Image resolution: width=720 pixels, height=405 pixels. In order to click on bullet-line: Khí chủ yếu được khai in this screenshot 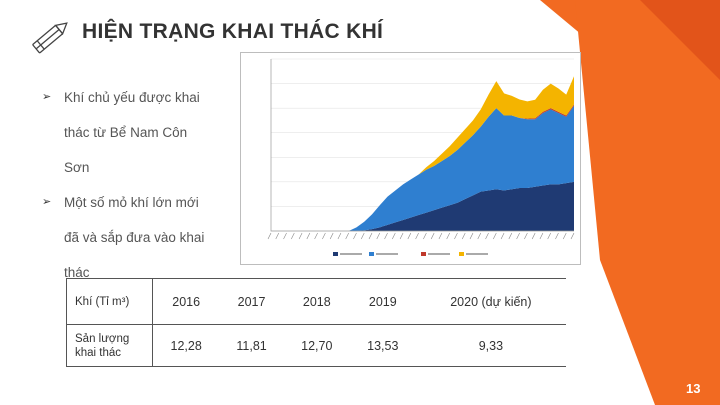, I will do `click(132, 97)`.